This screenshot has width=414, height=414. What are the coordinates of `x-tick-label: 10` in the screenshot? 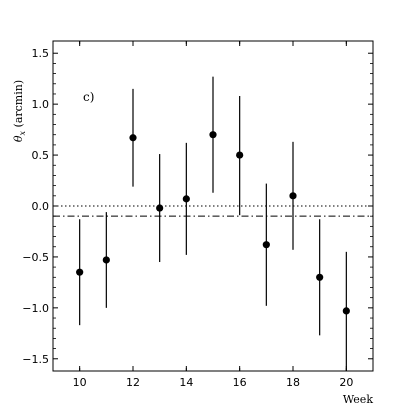 It's located at (80, 382).